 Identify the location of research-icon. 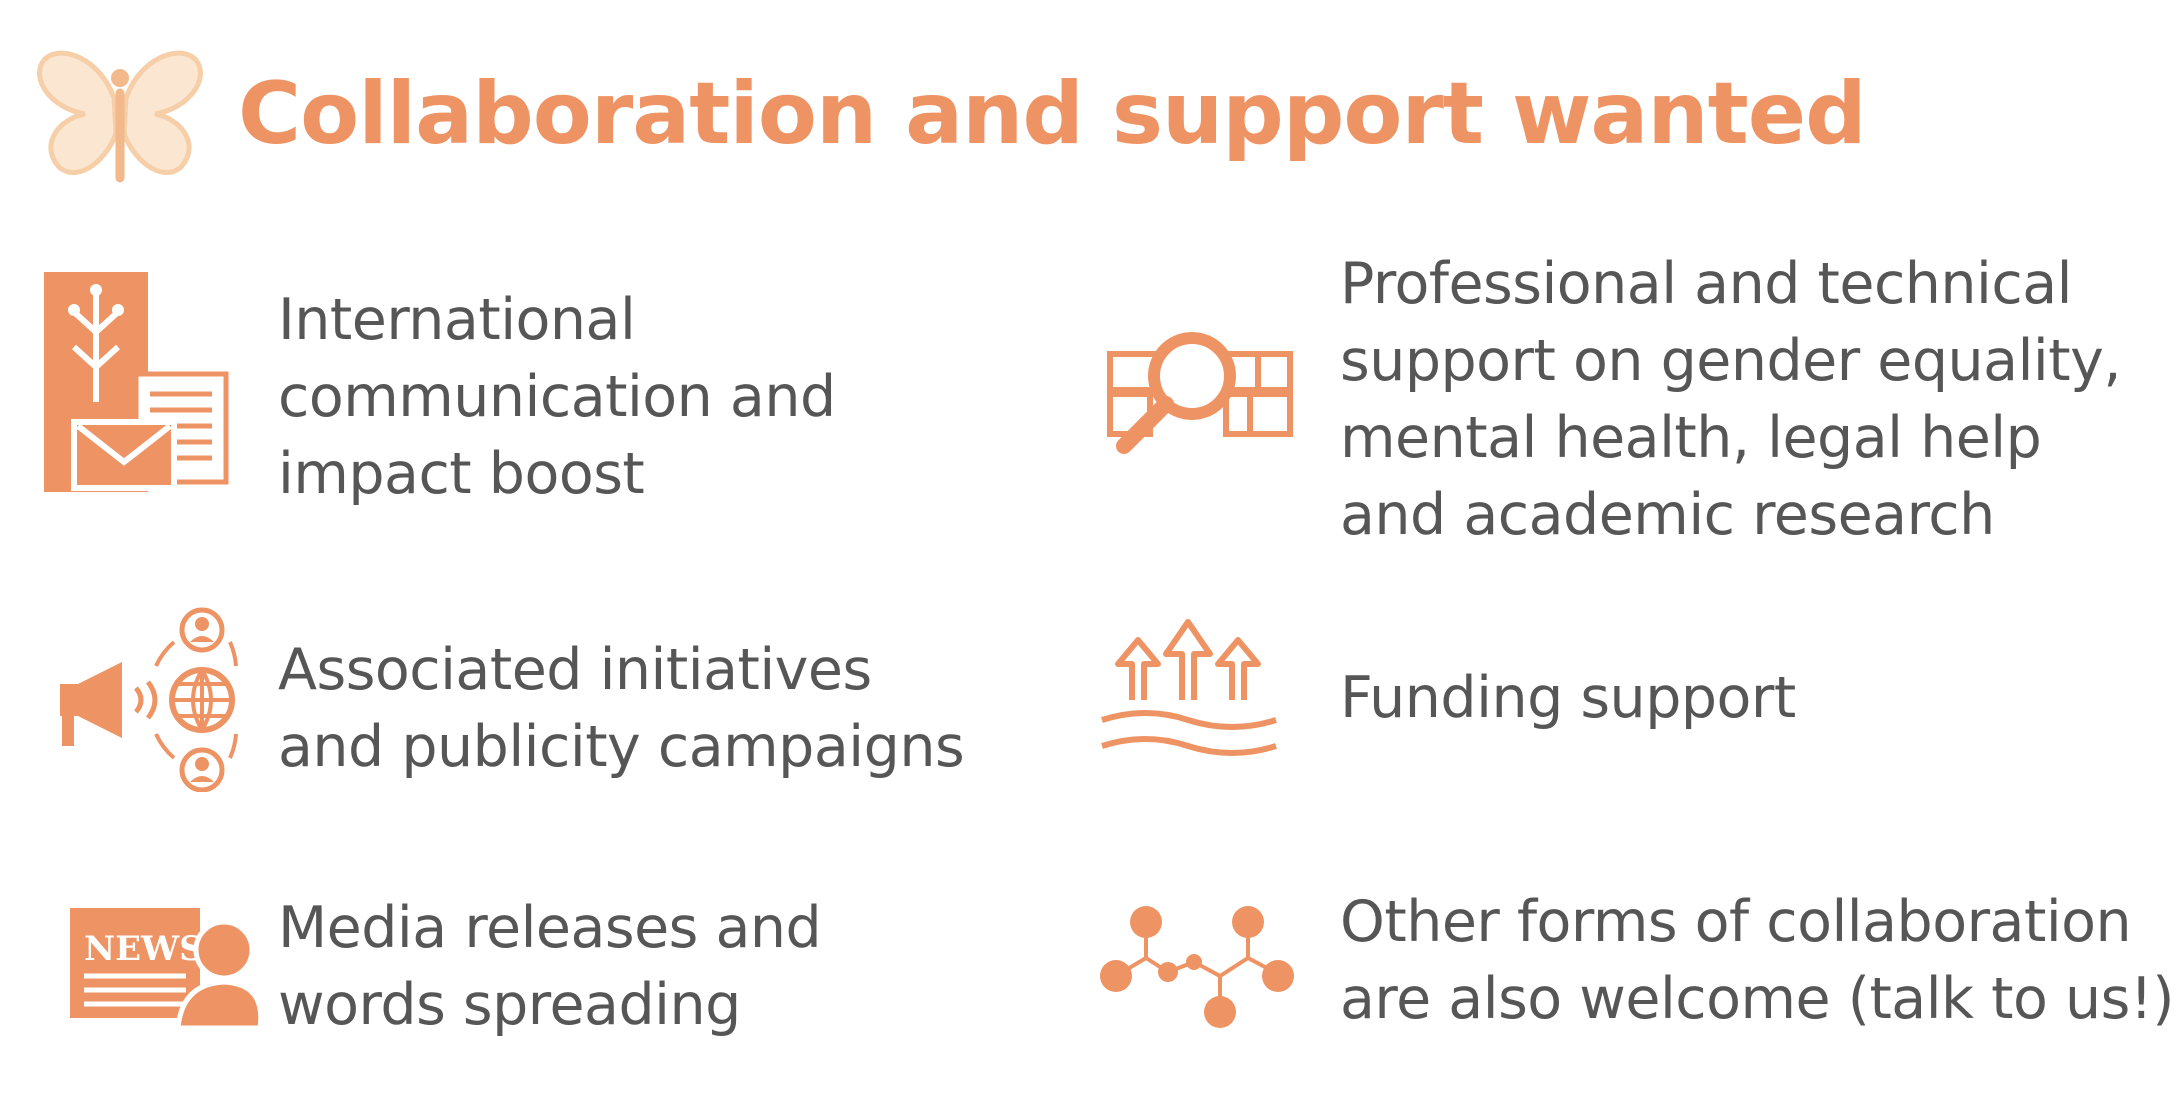
(1200, 393).